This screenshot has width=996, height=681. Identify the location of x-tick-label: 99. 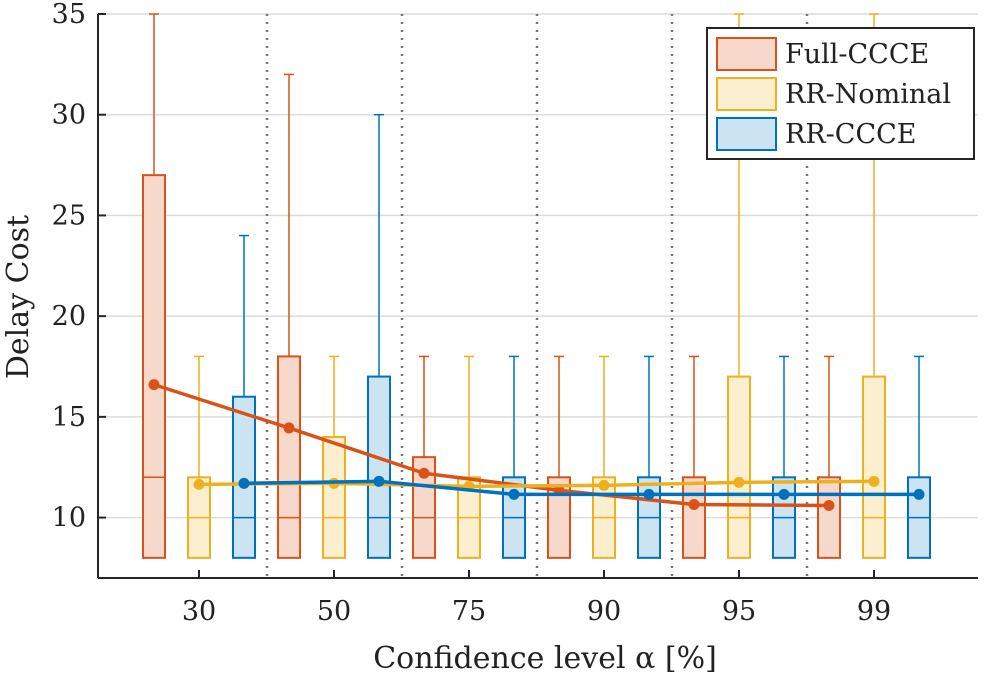
(874, 611).